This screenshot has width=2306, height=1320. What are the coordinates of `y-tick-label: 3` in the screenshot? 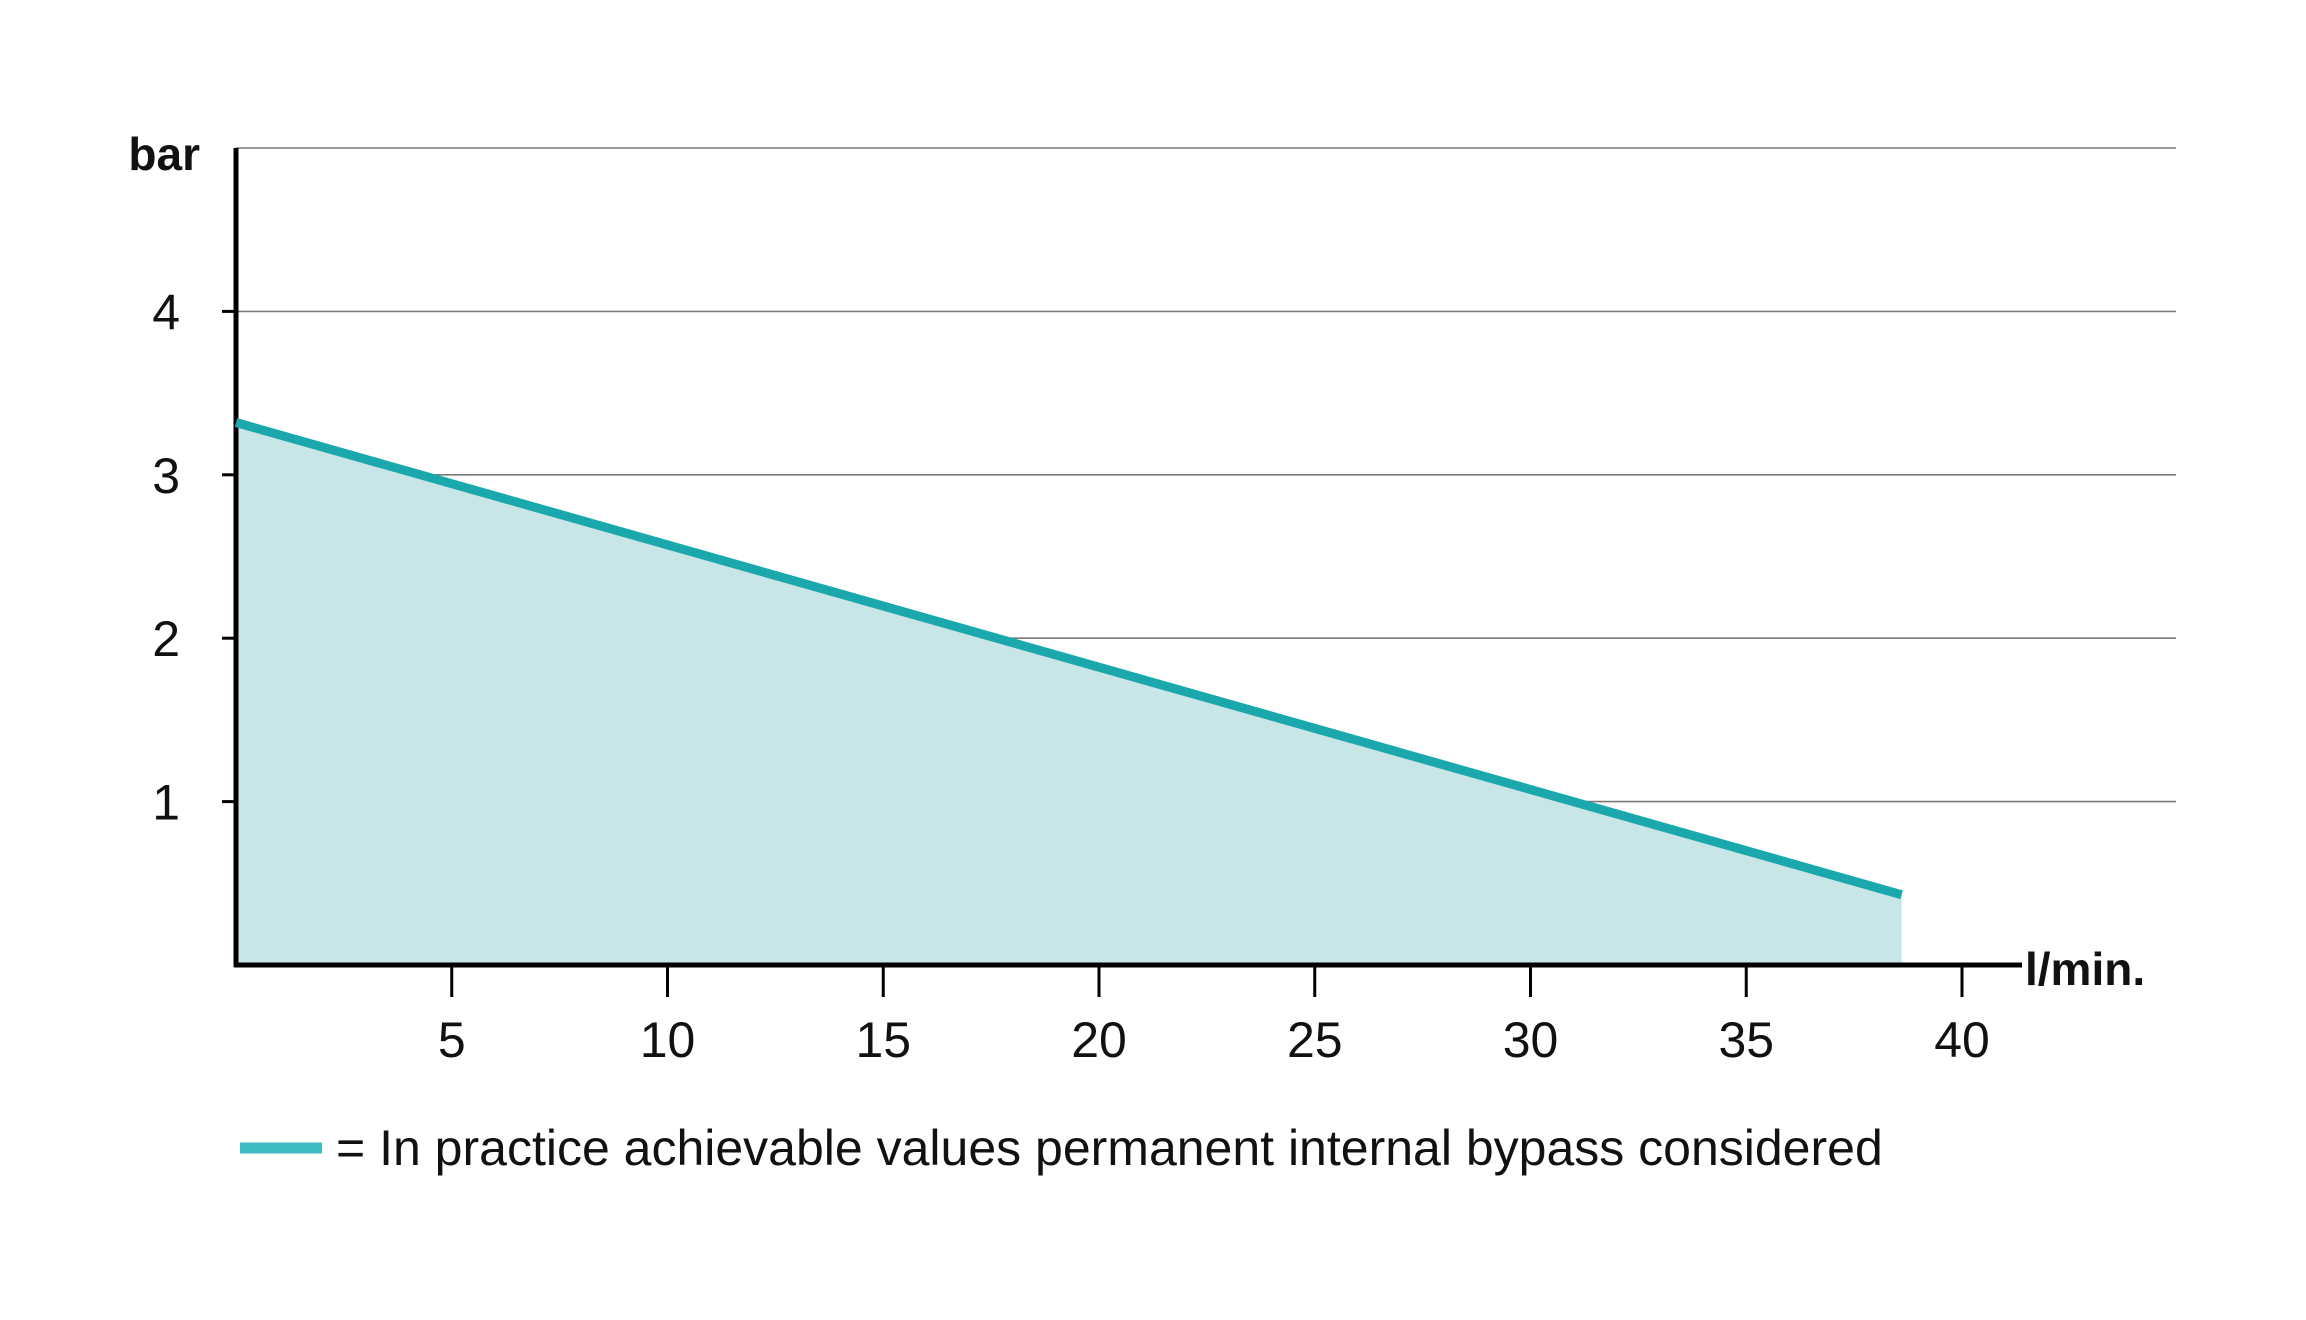 It's located at (166, 476).